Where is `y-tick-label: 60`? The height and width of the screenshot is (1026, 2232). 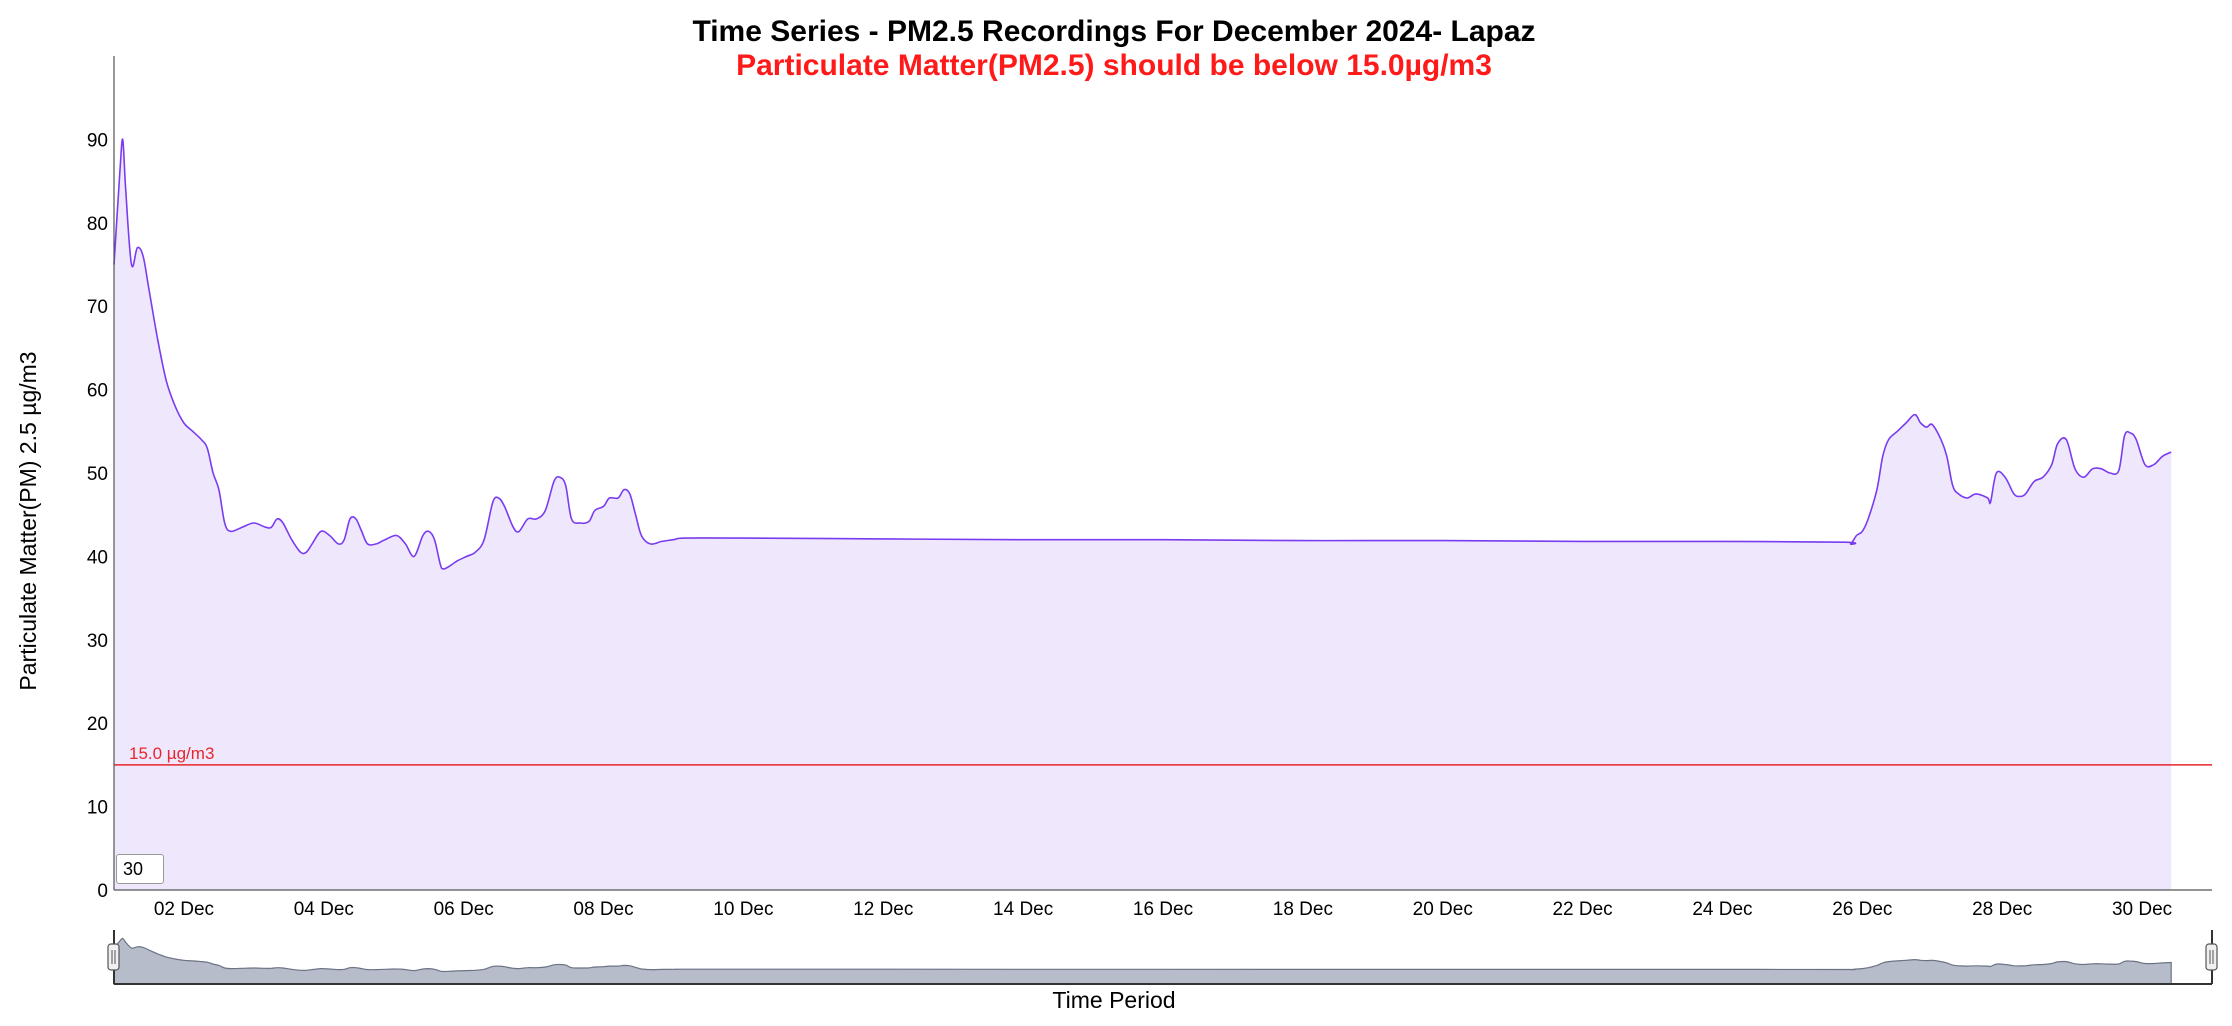 y-tick-label: 60 is located at coordinates (97, 391).